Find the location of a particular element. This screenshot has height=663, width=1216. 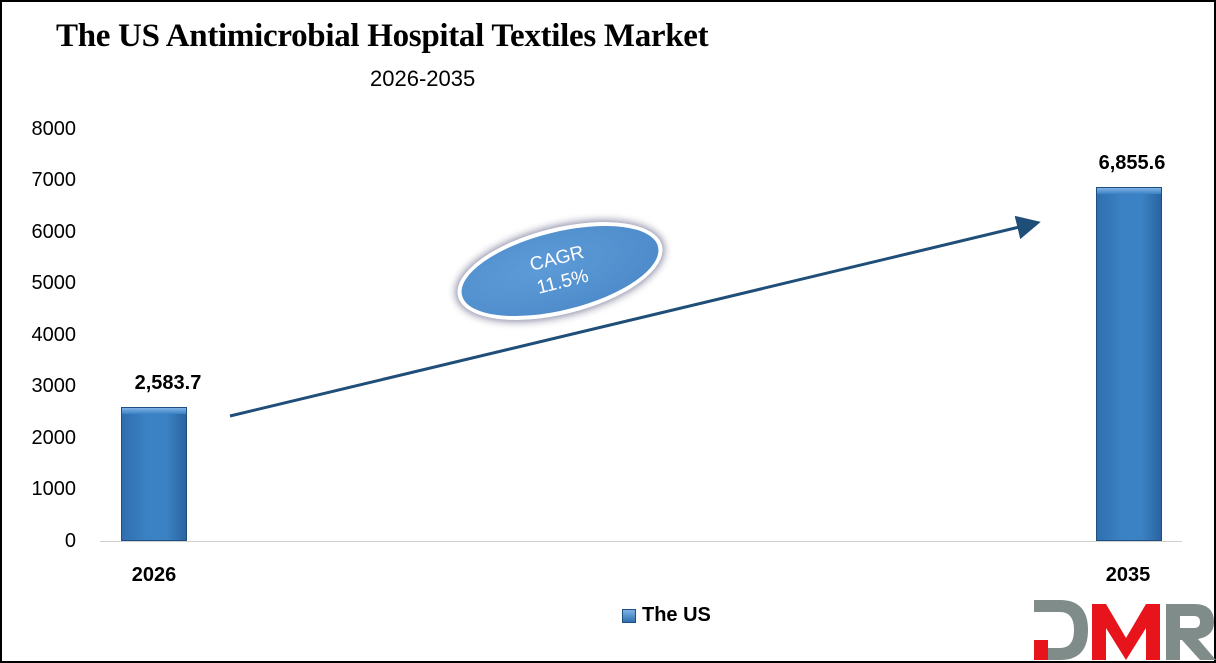

chart-subtitle: 2026-2035 is located at coordinates (423, 78).